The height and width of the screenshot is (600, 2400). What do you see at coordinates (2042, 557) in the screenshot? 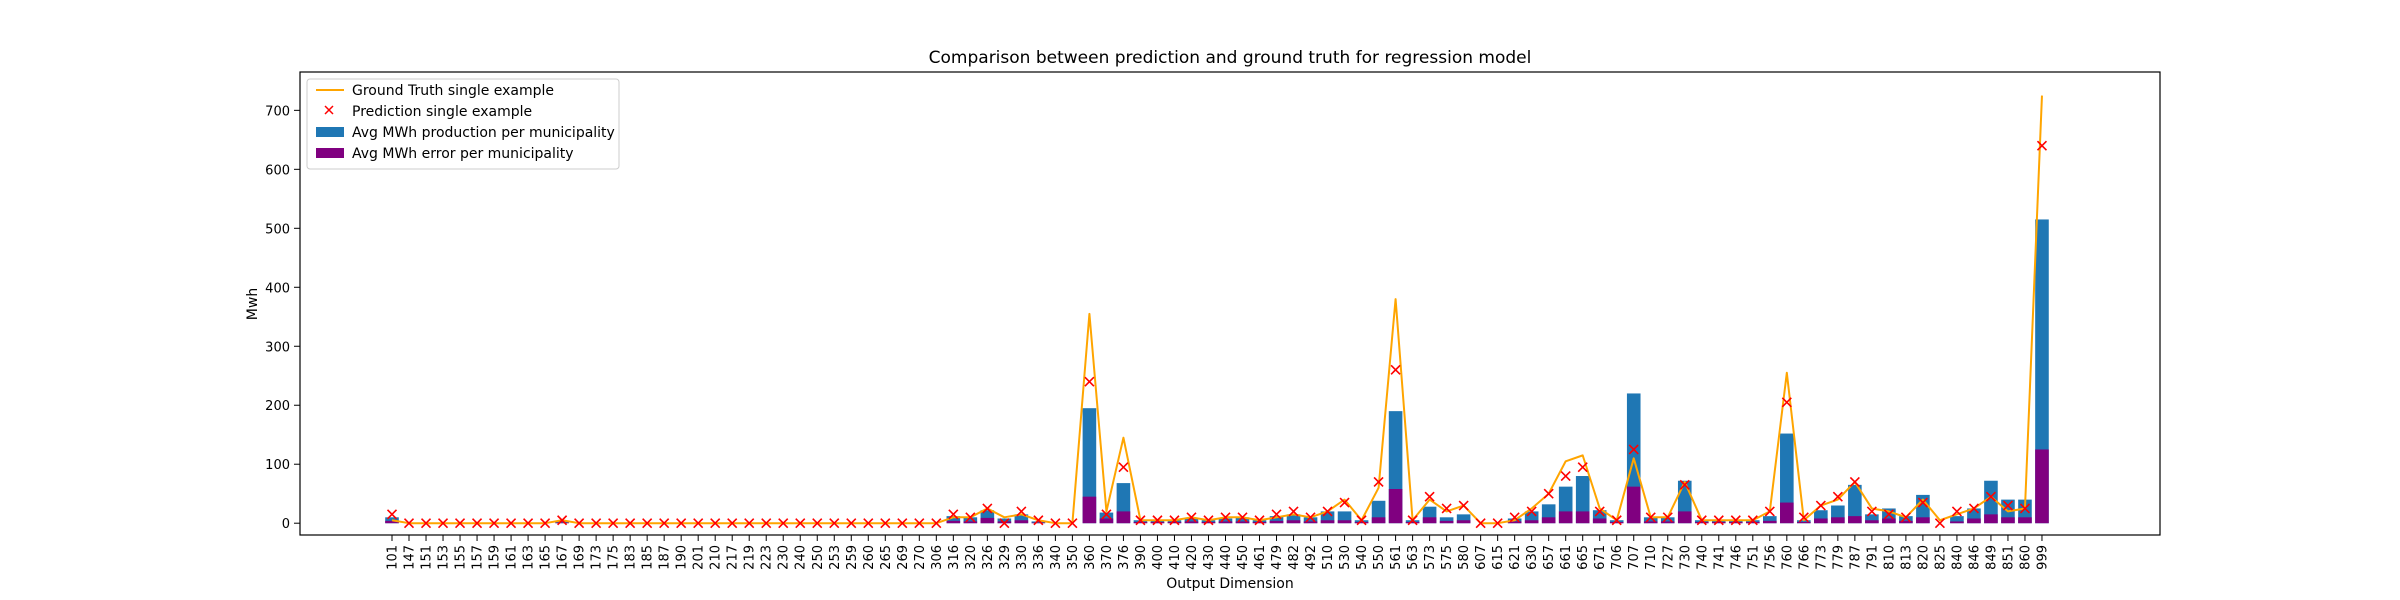
I see `x-tick-label: 999` at bounding box center [2042, 557].